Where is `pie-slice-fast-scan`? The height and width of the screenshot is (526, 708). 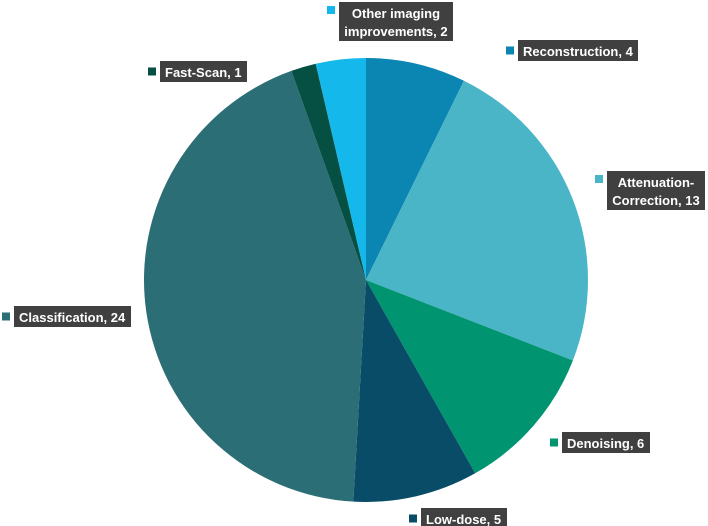
pie-slice-fast-scan is located at coordinates (328, 171).